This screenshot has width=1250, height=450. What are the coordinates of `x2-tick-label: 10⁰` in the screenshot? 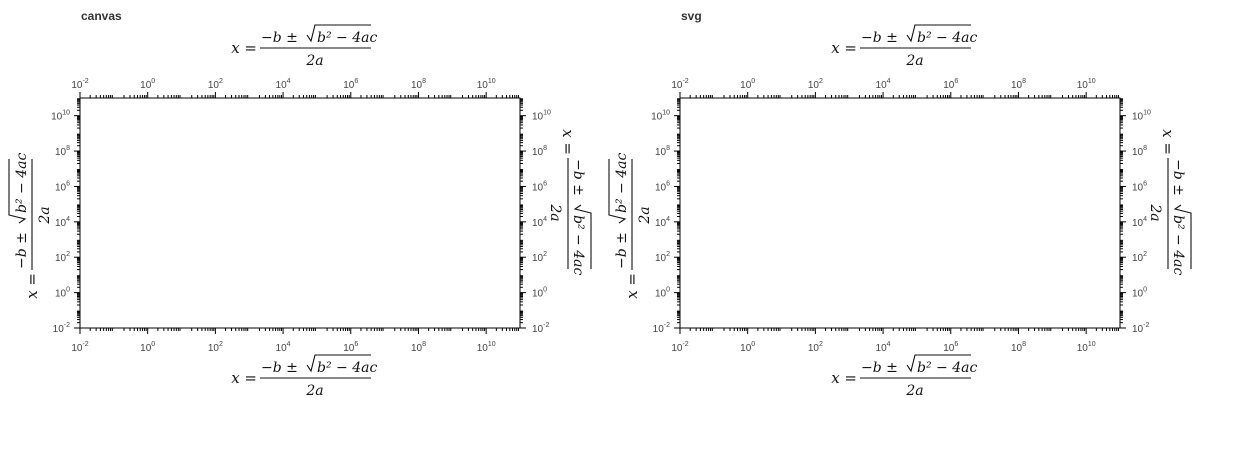 It's located at (147, 84).